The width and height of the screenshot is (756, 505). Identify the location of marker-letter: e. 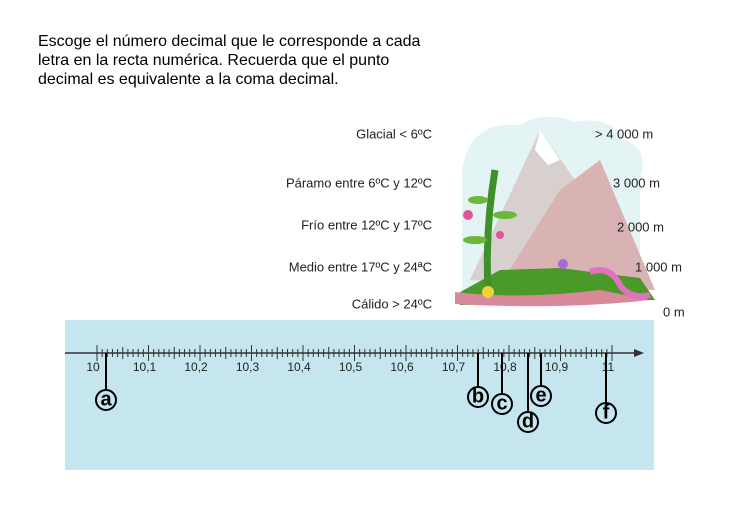
(540, 395).